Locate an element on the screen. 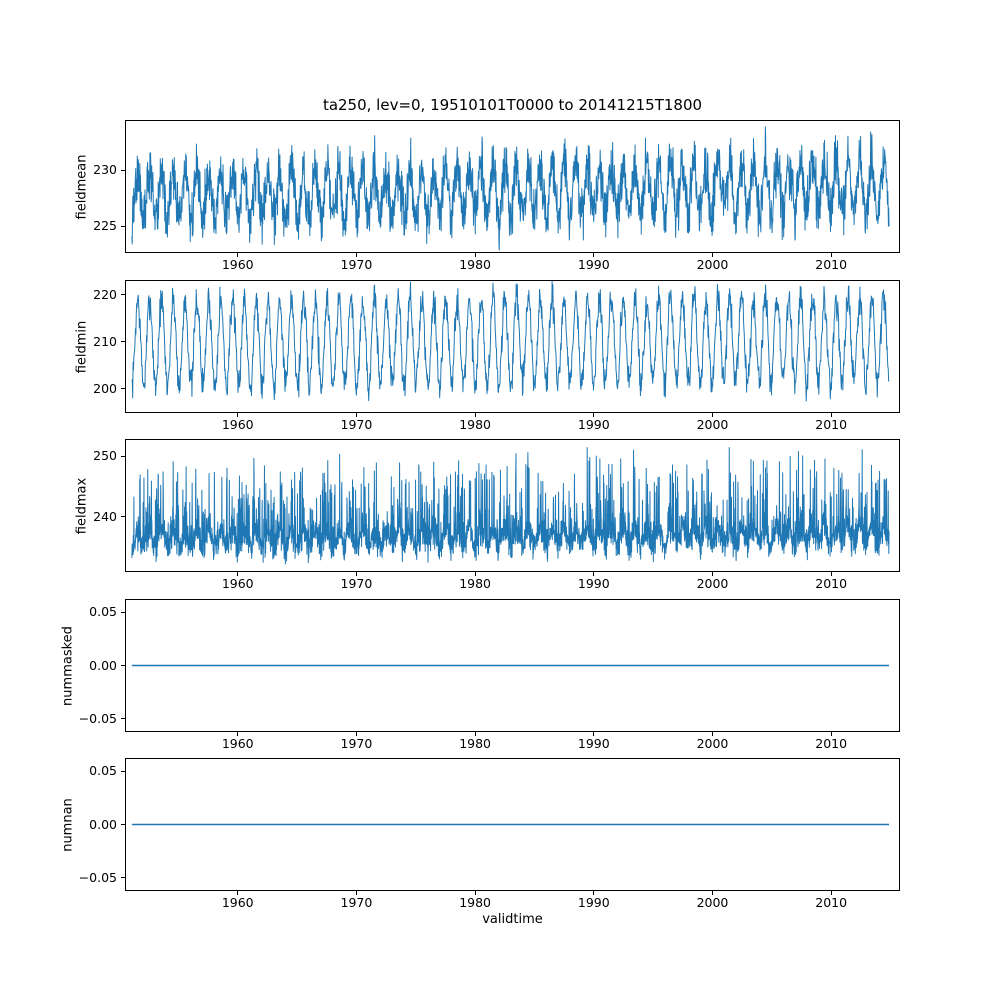 The image size is (1000, 1000). y-tick-label: 200 is located at coordinates (105, 388).